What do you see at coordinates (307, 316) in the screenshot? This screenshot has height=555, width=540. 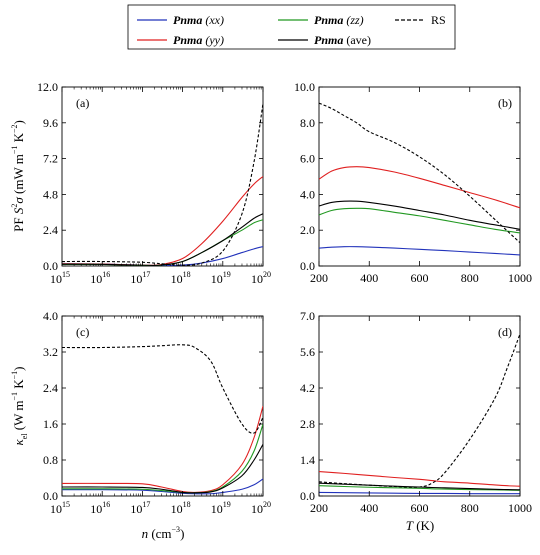 I see `y-tick-label: 7.0` at bounding box center [307, 316].